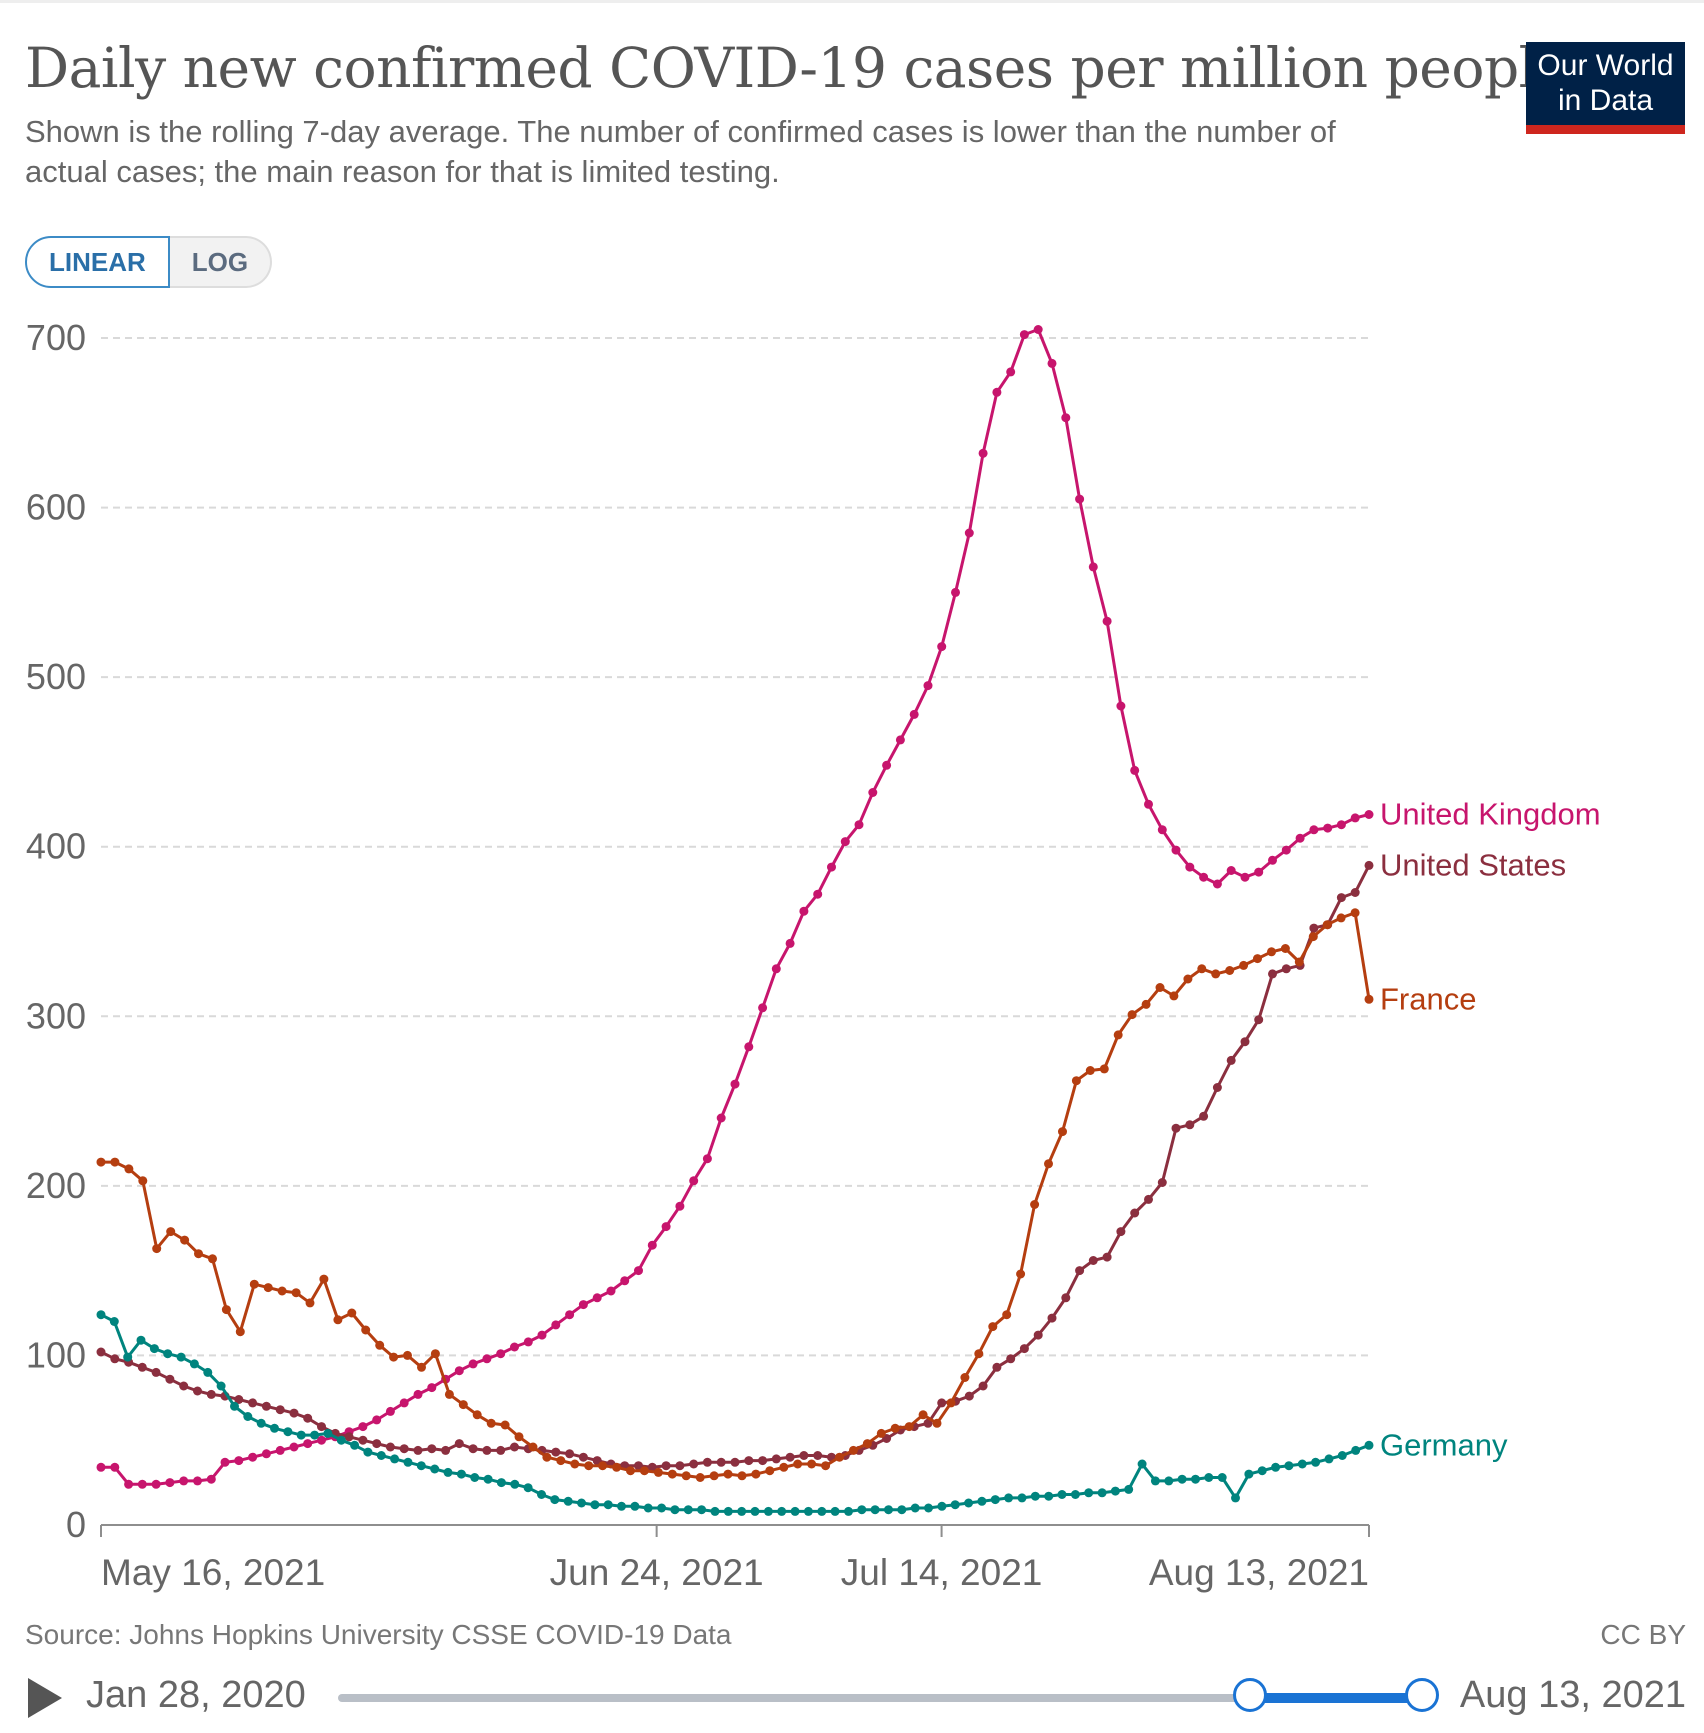 The image size is (1704, 1733). I want to click on series-labels: United Kingdom United States France Germany, so click(1490, 1129).